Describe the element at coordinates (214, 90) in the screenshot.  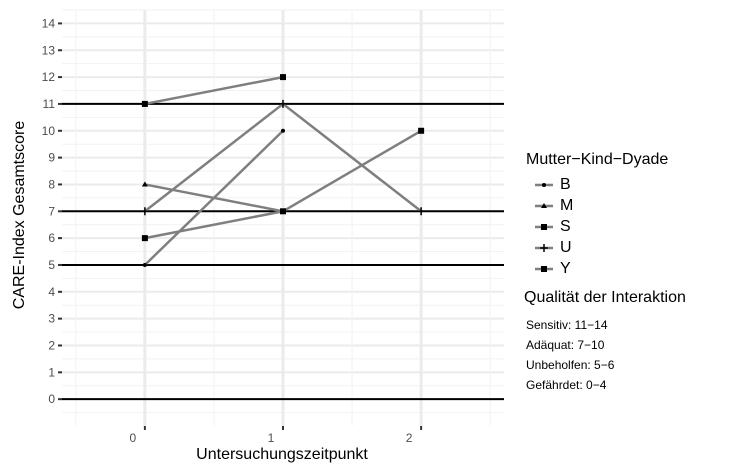
I see `series-line-Y` at that location.